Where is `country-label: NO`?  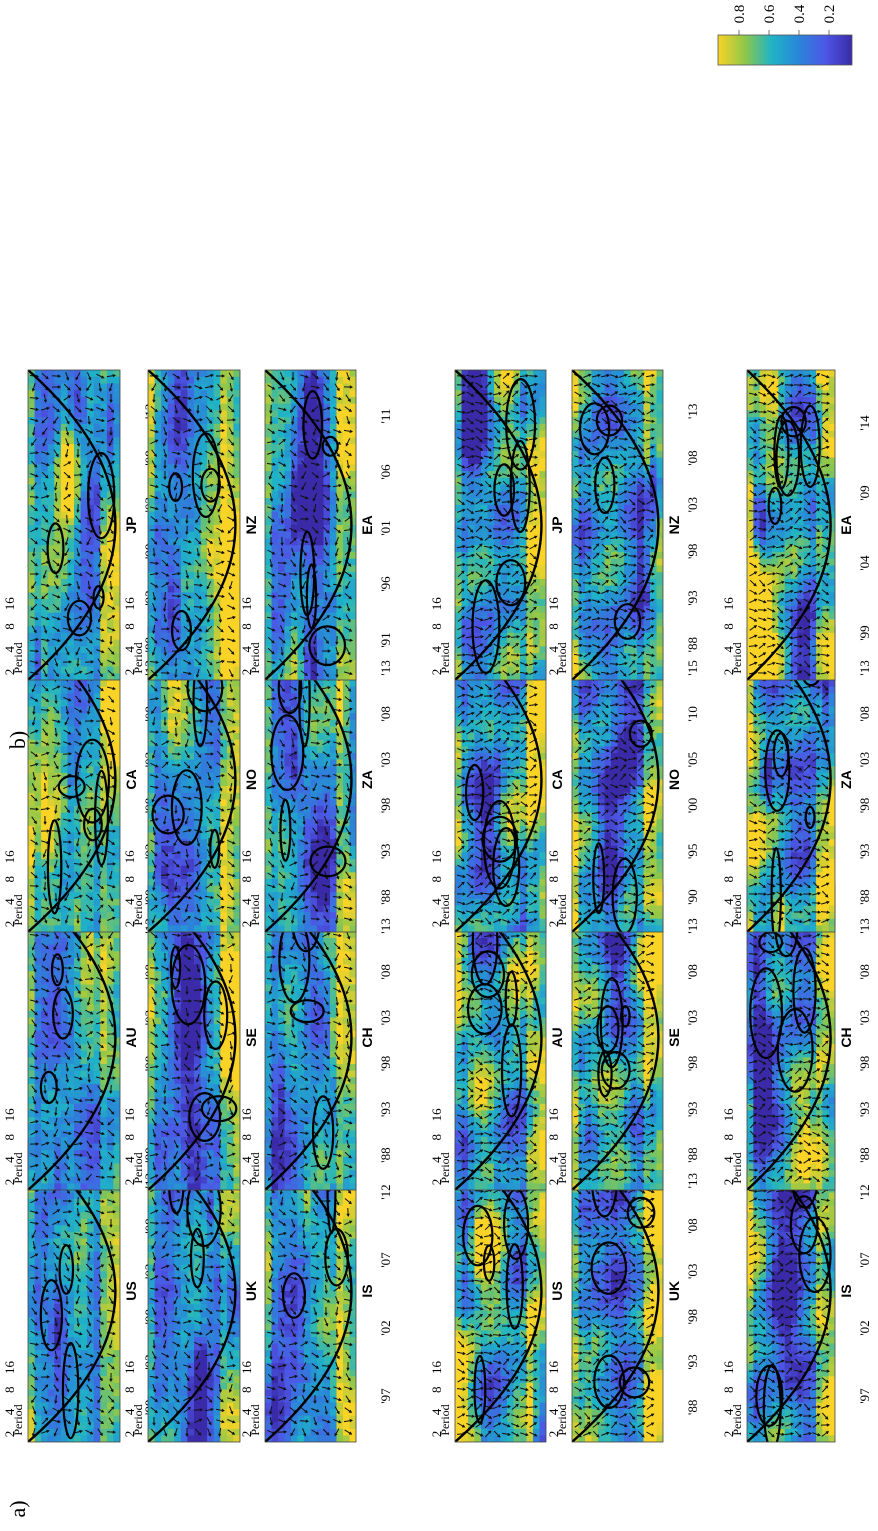
country-label: NO is located at coordinates (251, 779).